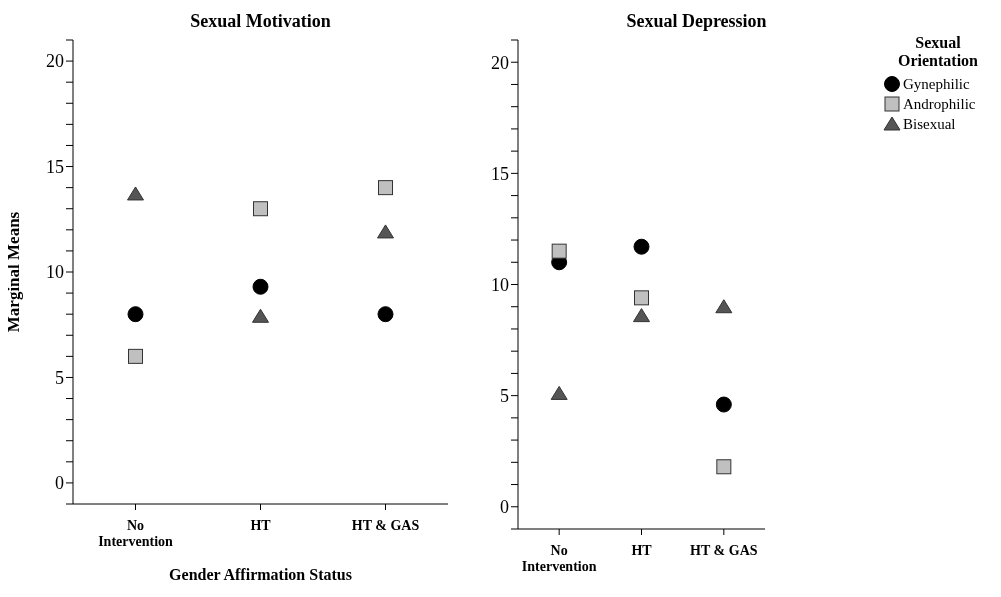 The image size is (1001, 597). What do you see at coordinates (14, 272) in the screenshot?
I see `y-axis-title: Marginal Means` at bounding box center [14, 272].